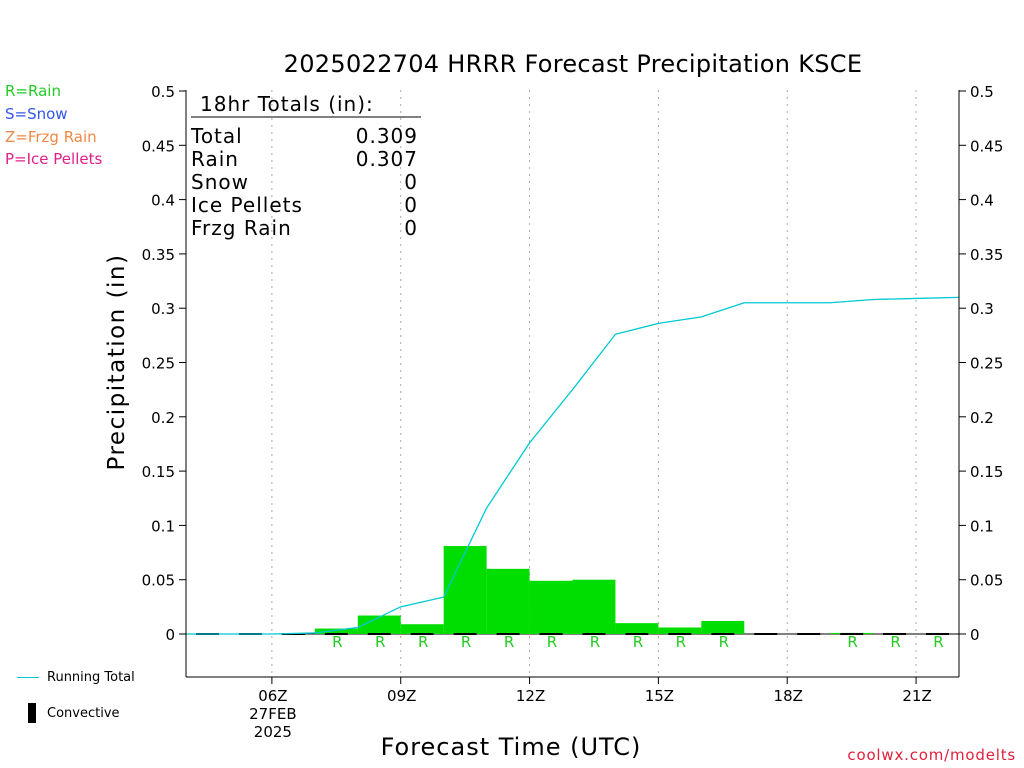 Image resolution: width=1024 pixels, height=768 pixels. I want to click on y-tick-label-left: 0, so click(170, 635).